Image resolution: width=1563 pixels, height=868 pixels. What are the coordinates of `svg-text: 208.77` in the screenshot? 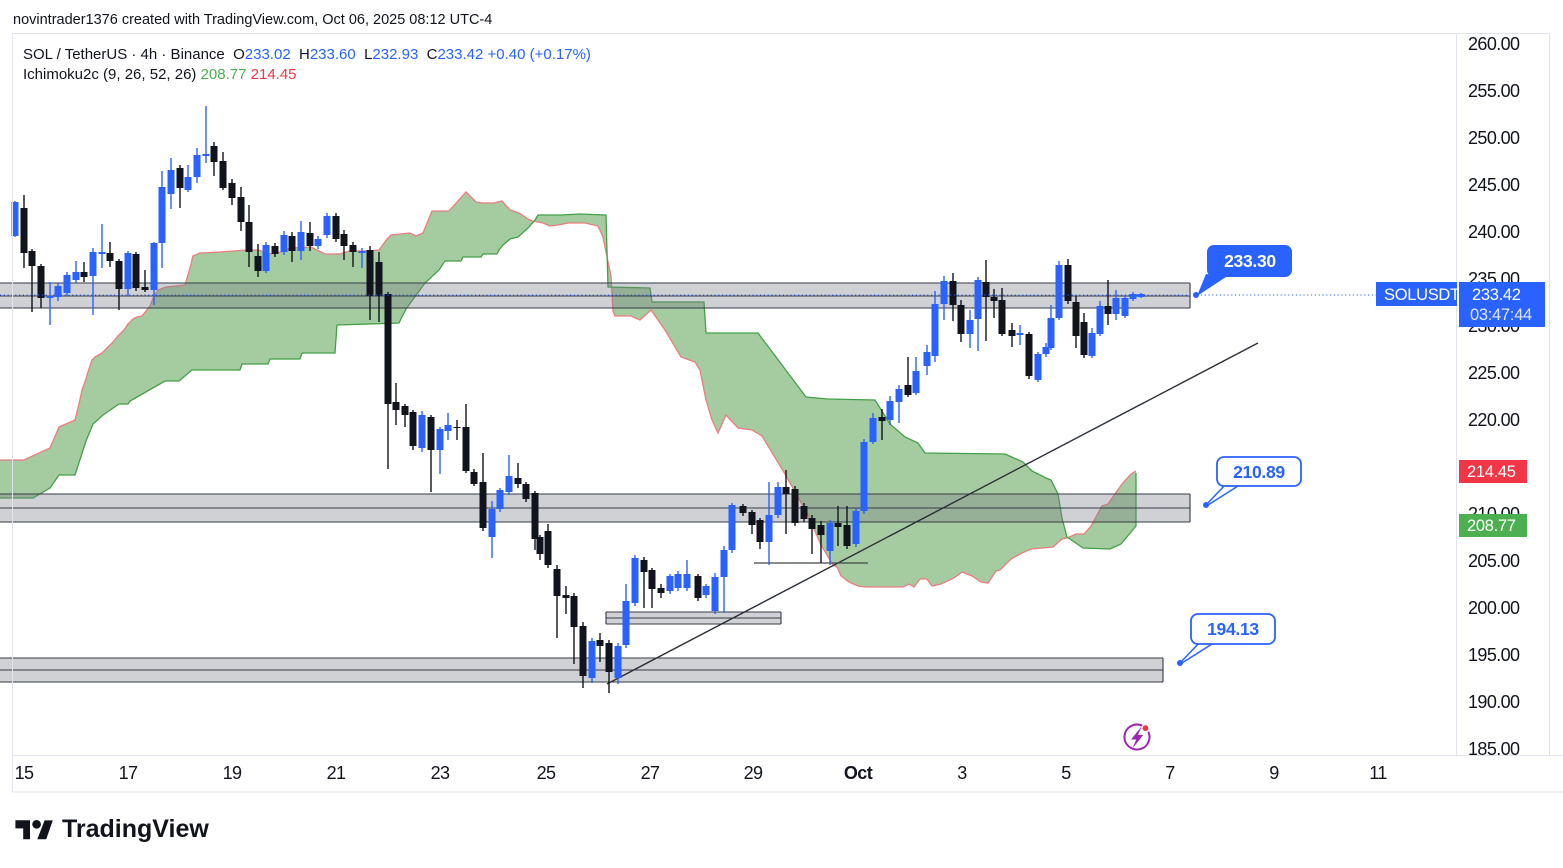 It's located at (1491, 526).